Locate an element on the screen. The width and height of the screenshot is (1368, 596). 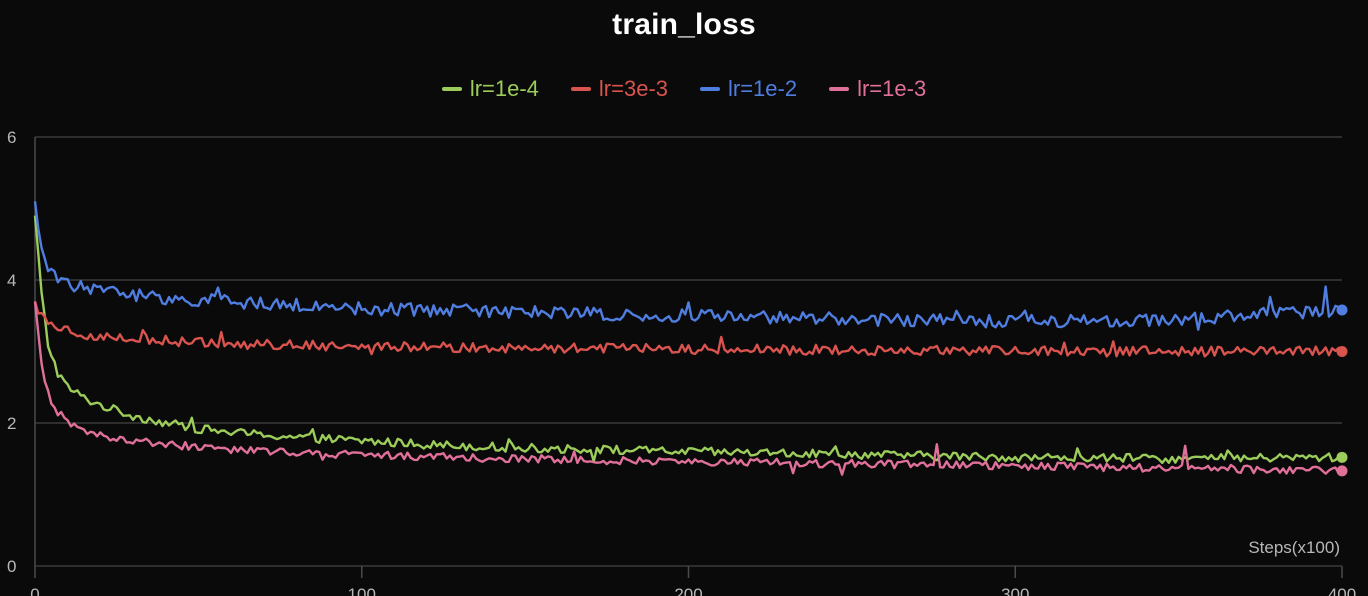
legend-item-lr=3e-3: lr=3e-3 is located at coordinates (619, 89).